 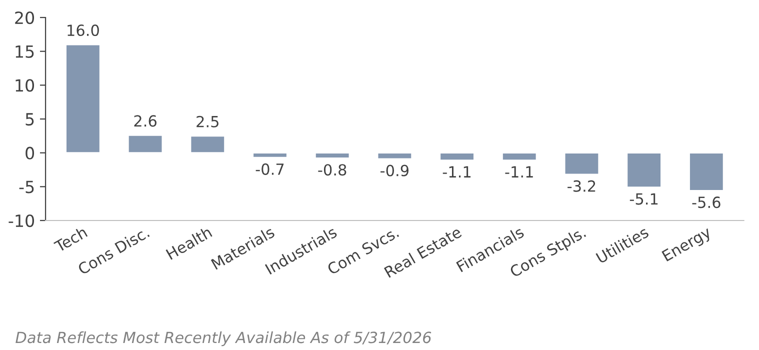 What do you see at coordinates (270, 169) in the screenshot?
I see `data-label: -0.7` at bounding box center [270, 169].